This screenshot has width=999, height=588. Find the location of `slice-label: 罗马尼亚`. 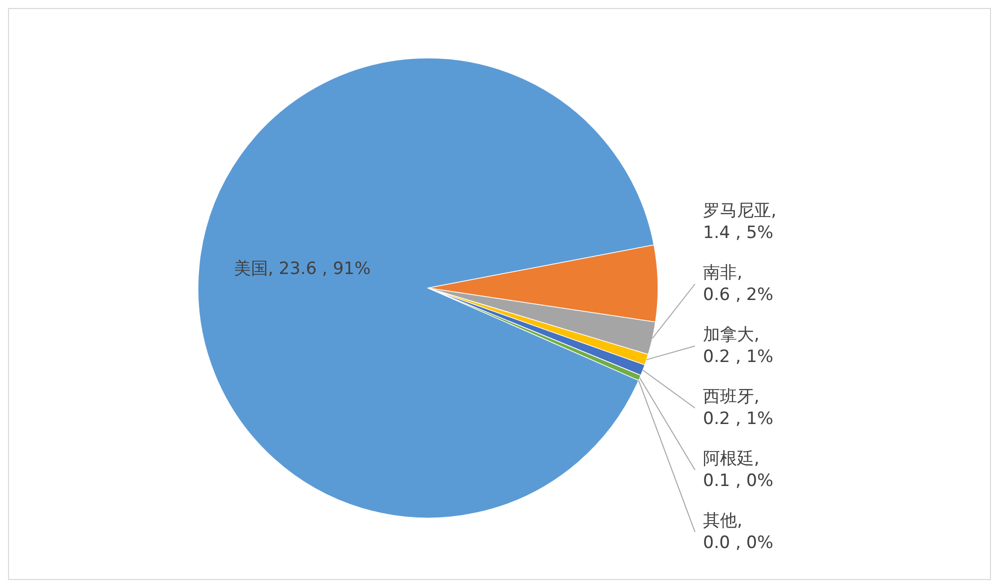

slice-label: 罗马尼亚 is located at coordinates (737, 211).